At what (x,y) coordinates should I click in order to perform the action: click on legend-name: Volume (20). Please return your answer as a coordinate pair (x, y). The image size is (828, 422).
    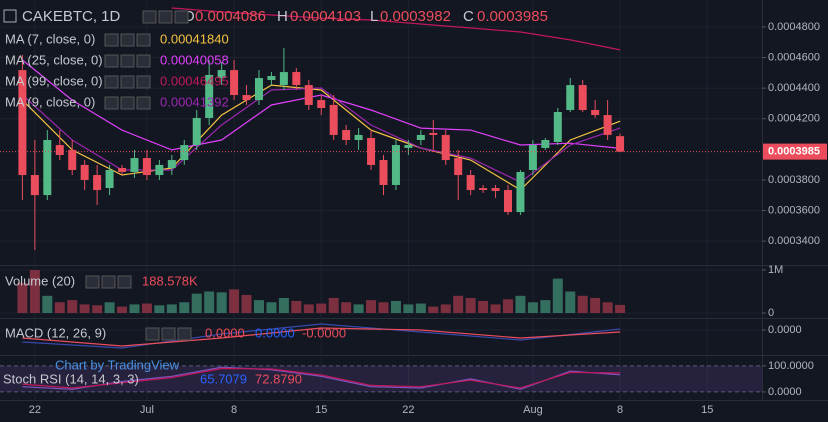
    Looking at the image, I should click on (40, 280).